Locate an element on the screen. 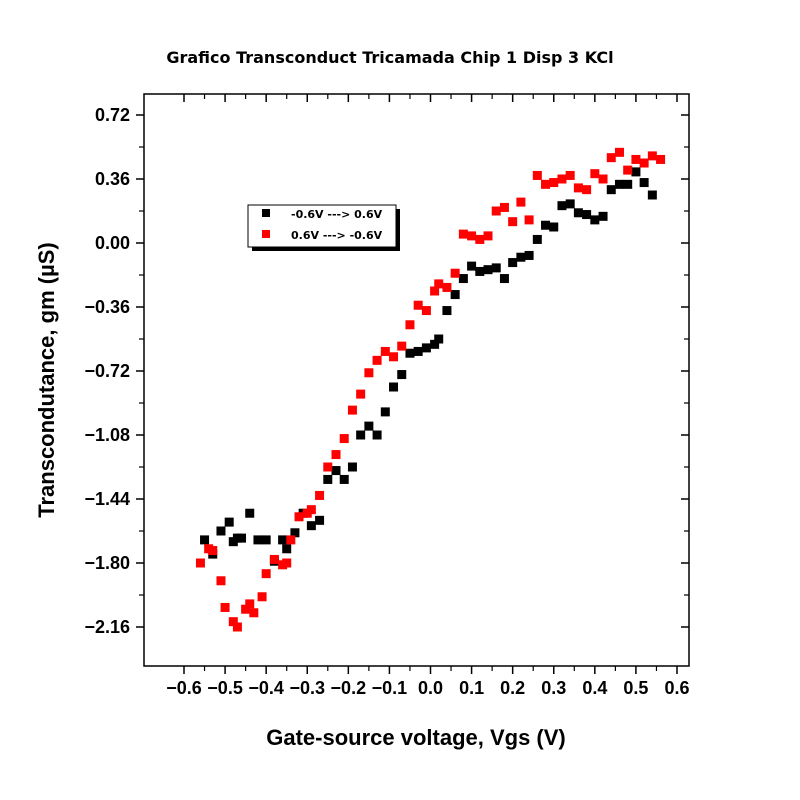  x-tick-label: −0.3 is located at coordinates (307, 688).